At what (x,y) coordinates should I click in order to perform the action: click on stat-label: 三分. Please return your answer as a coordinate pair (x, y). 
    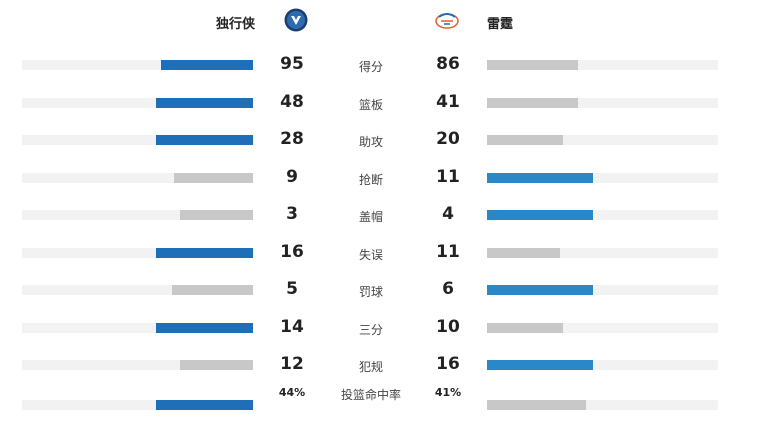
    Looking at the image, I should click on (370, 329).